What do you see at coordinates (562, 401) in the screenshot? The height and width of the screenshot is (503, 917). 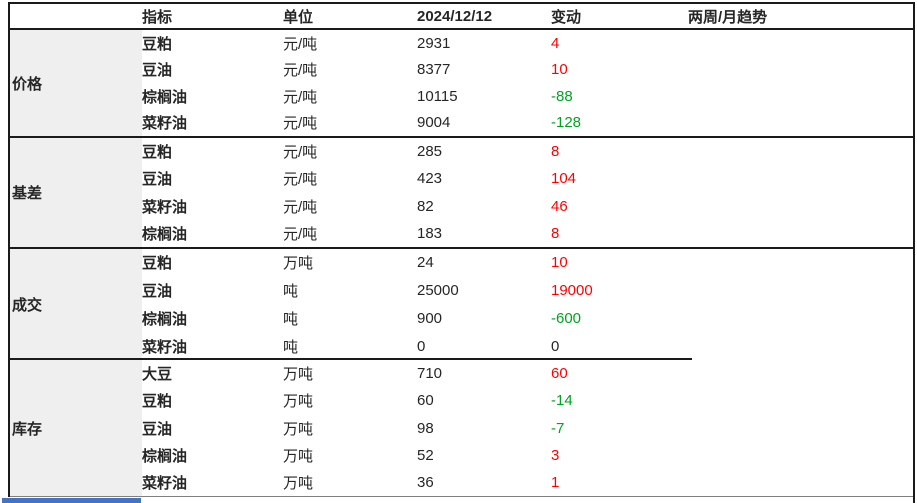 I see `change-cell: -14` at bounding box center [562, 401].